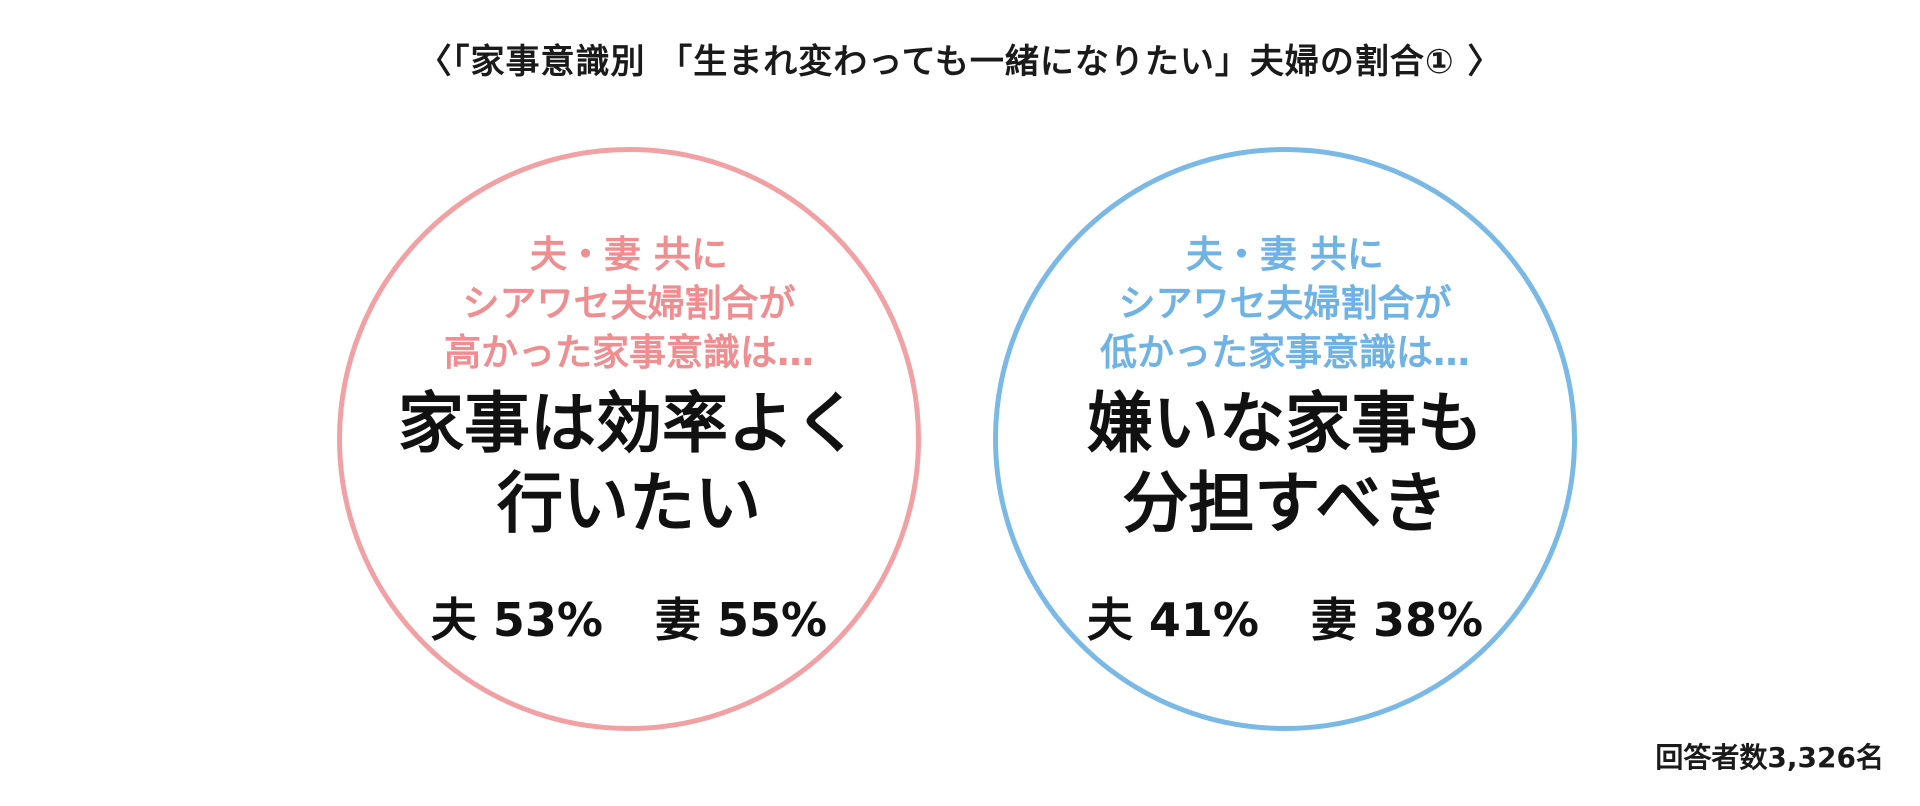 This screenshot has width=1920, height=806. I want to click on husband-percentage: 夫 41%, so click(1172, 620).